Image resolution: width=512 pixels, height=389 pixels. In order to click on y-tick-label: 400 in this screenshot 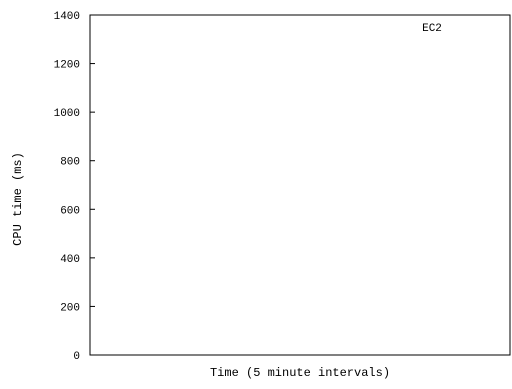, I will do `click(70, 260)`.